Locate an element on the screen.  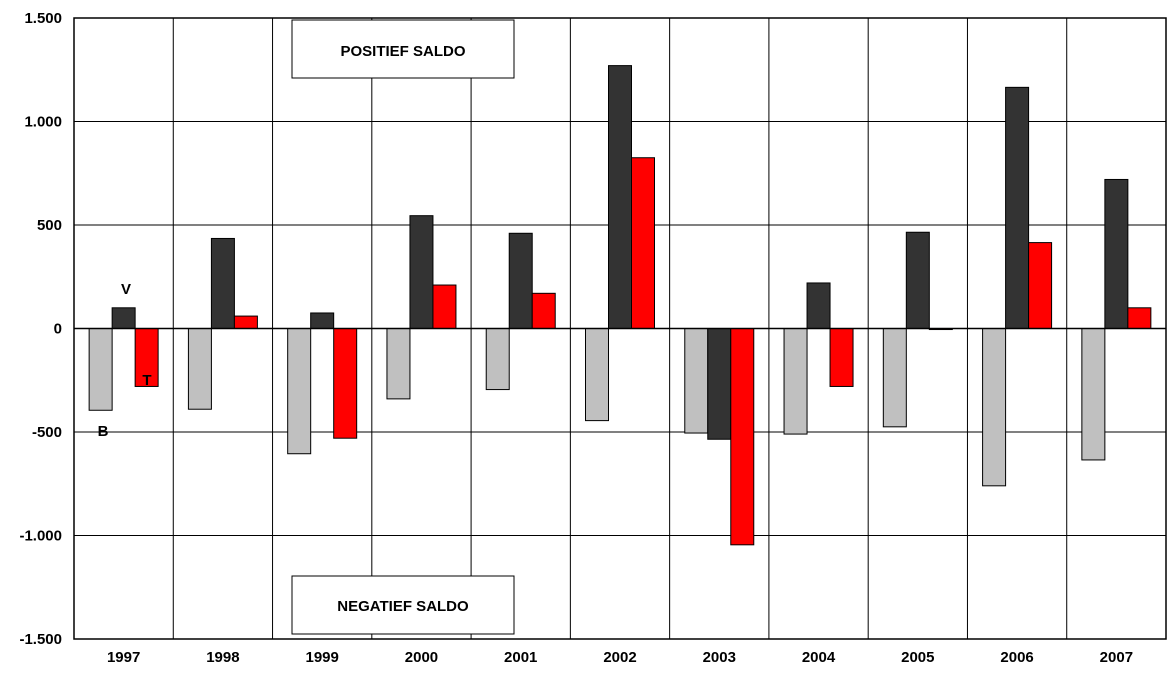
bar-v-1997 is located at coordinates (123, 318).